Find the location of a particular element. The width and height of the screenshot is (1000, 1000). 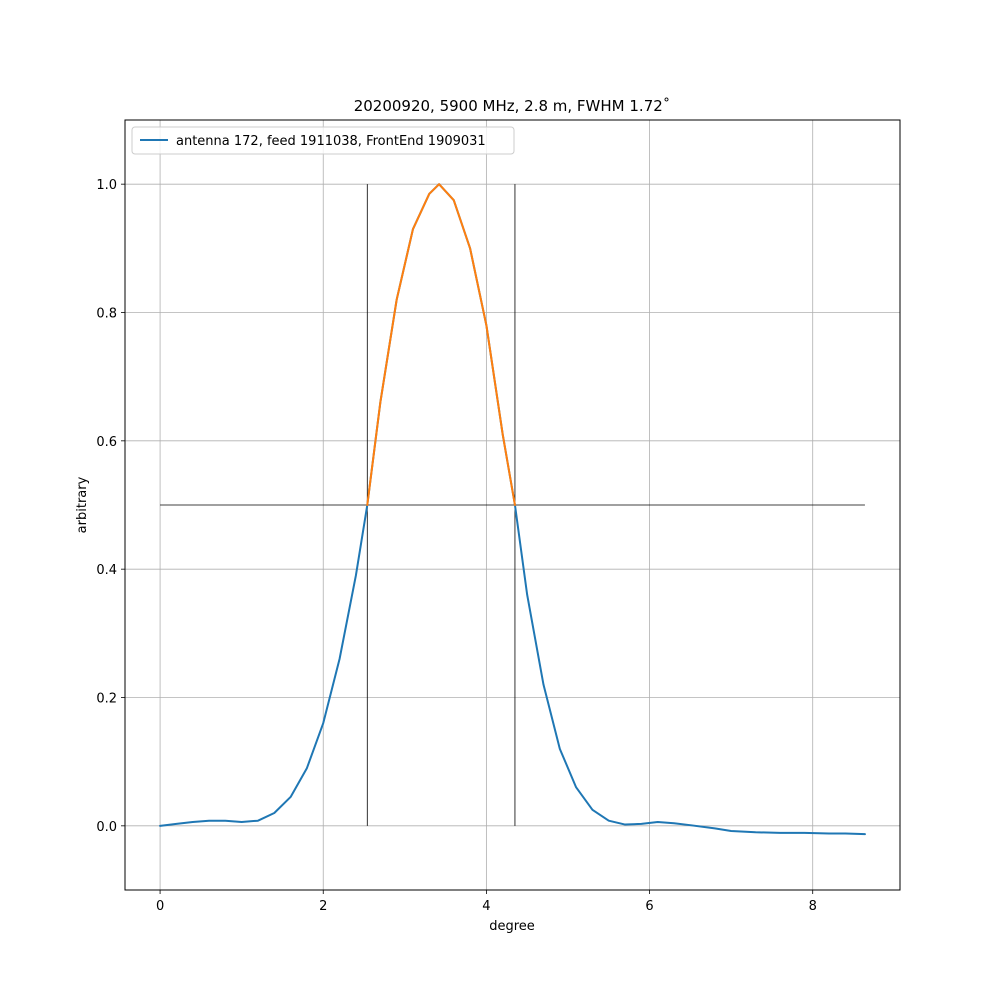

y-tick-label: 0.4 is located at coordinates (106, 570).